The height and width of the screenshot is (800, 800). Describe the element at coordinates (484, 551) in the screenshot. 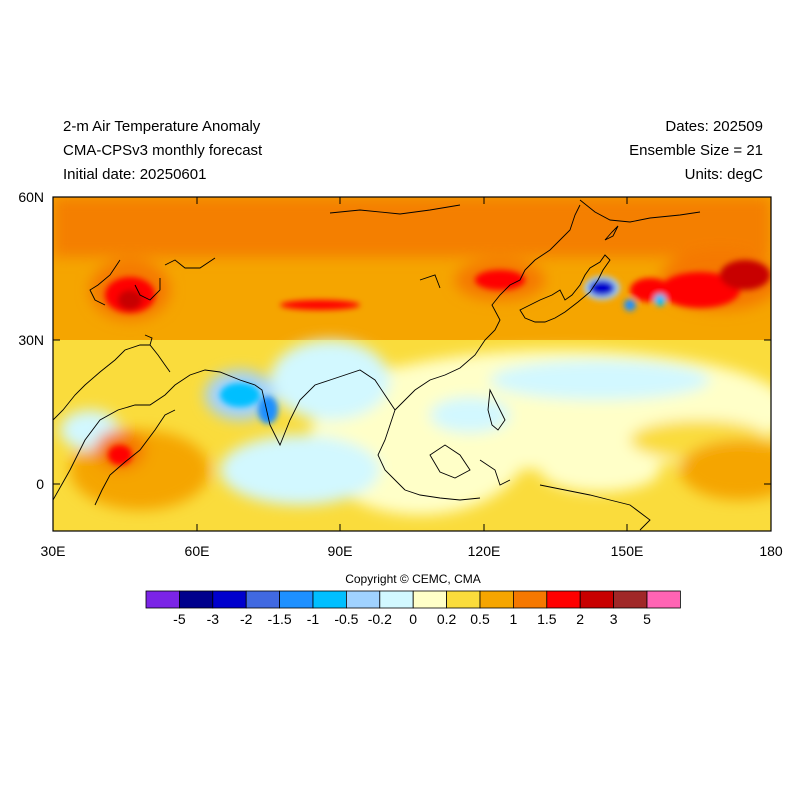

I see `x-tick-120e: 120E` at that location.